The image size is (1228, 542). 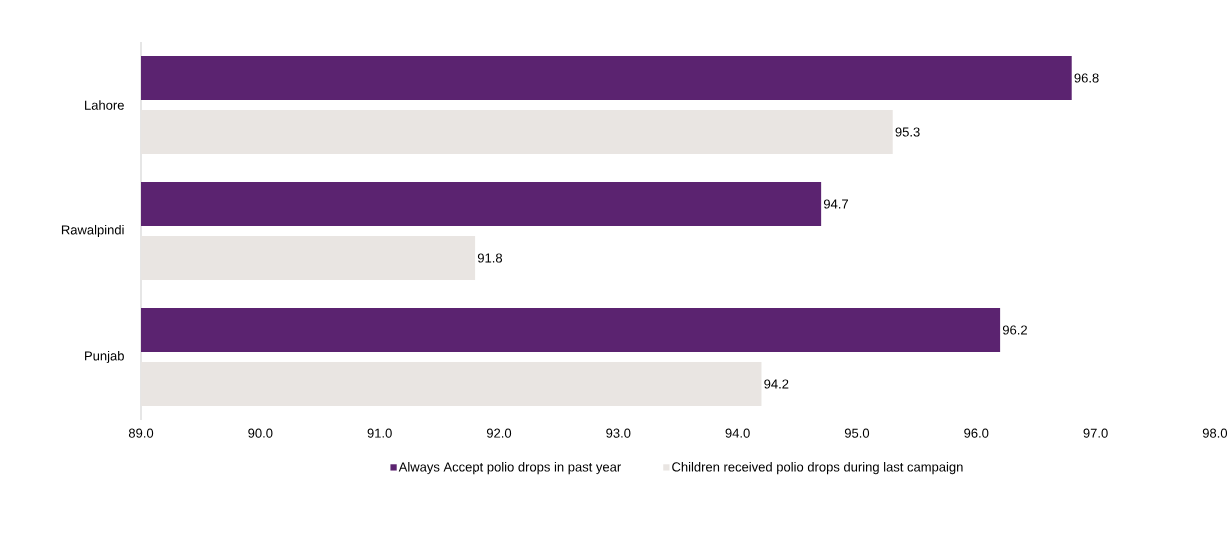 What do you see at coordinates (104, 105) in the screenshot?
I see `y-tick-label: Lahore` at bounding box center [104, 105].